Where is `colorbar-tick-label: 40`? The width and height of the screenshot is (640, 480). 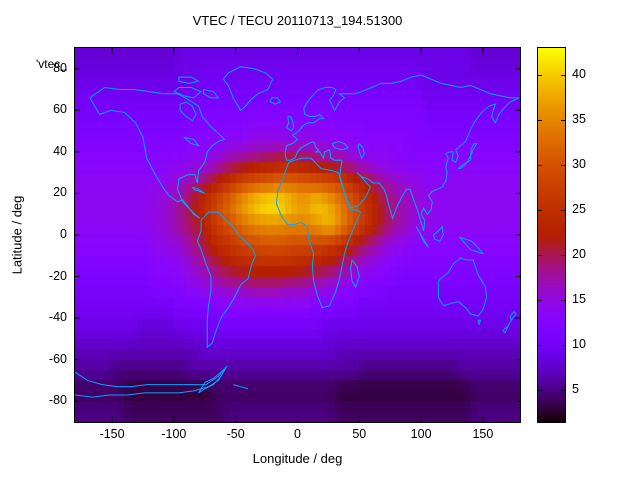
colorbar-tick-label: 40 is located at coordinates (579, 74).